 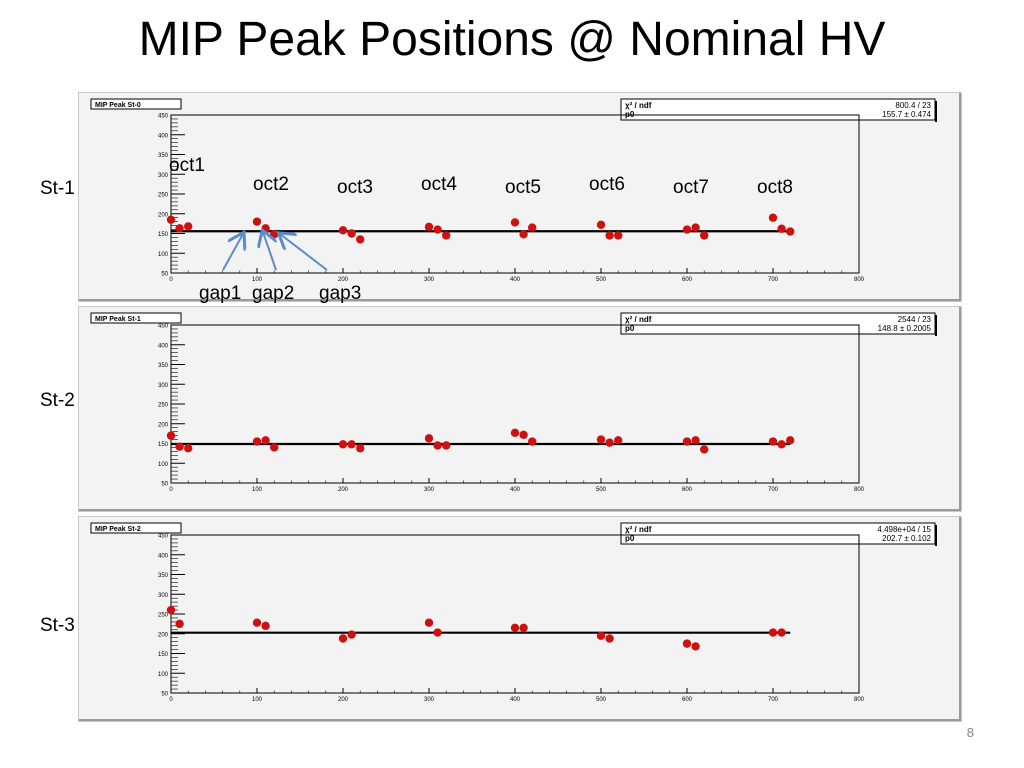 I want to click on oct-label-5: oct5, so click(x=523, y=187).